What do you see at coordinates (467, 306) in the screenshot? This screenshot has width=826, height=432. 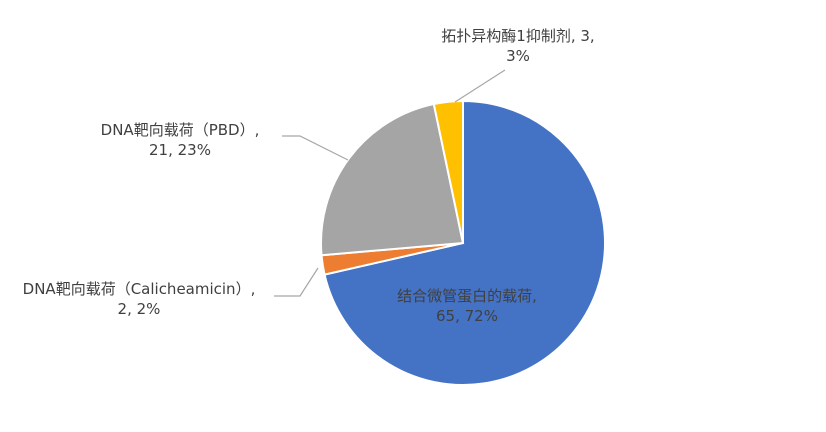 I see `data-label-tubulin: 结合微管蛋白的载荷, 65, 72%` at bounding box center [467, 306].